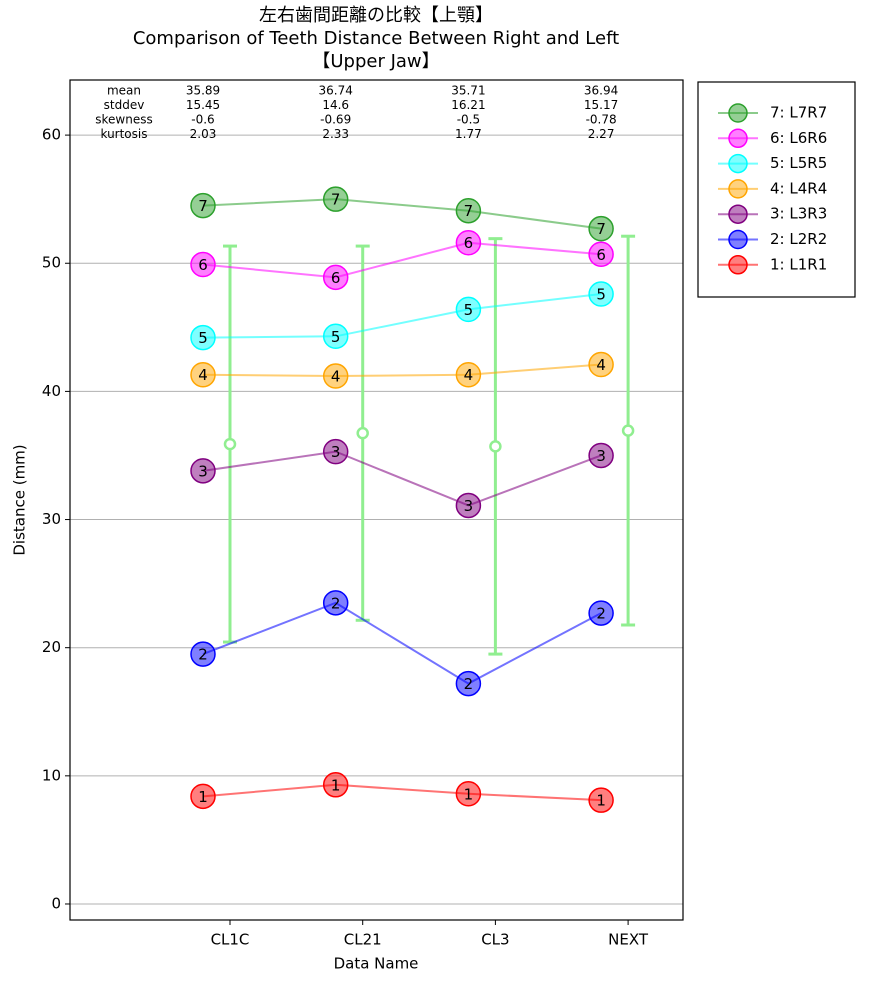 The height and width of the screenshot is (1000, 870). I want to click on stat-value: 2.33, so click(335, 134).